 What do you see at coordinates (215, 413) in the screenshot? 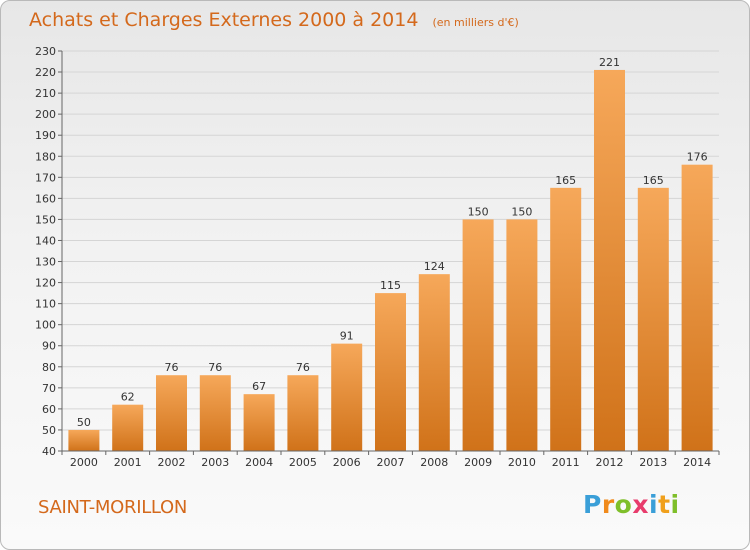
I see `bar-2003` at bounding box center [215, 413].